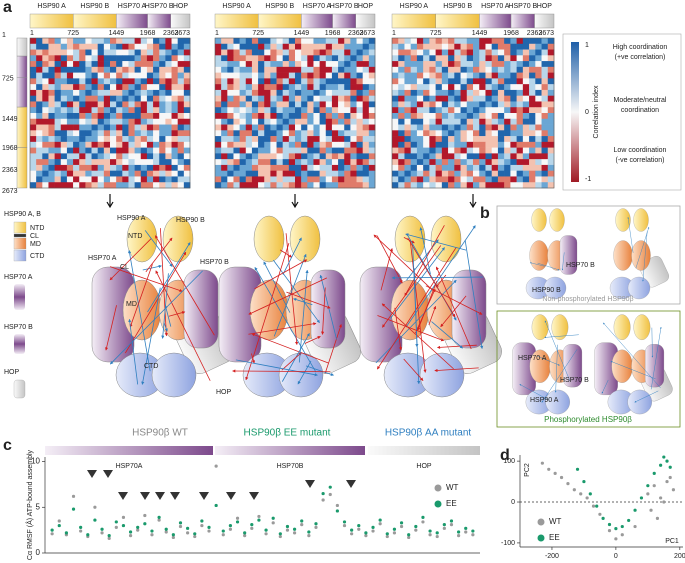  I want to click on domain-shape, so click(639, 402).